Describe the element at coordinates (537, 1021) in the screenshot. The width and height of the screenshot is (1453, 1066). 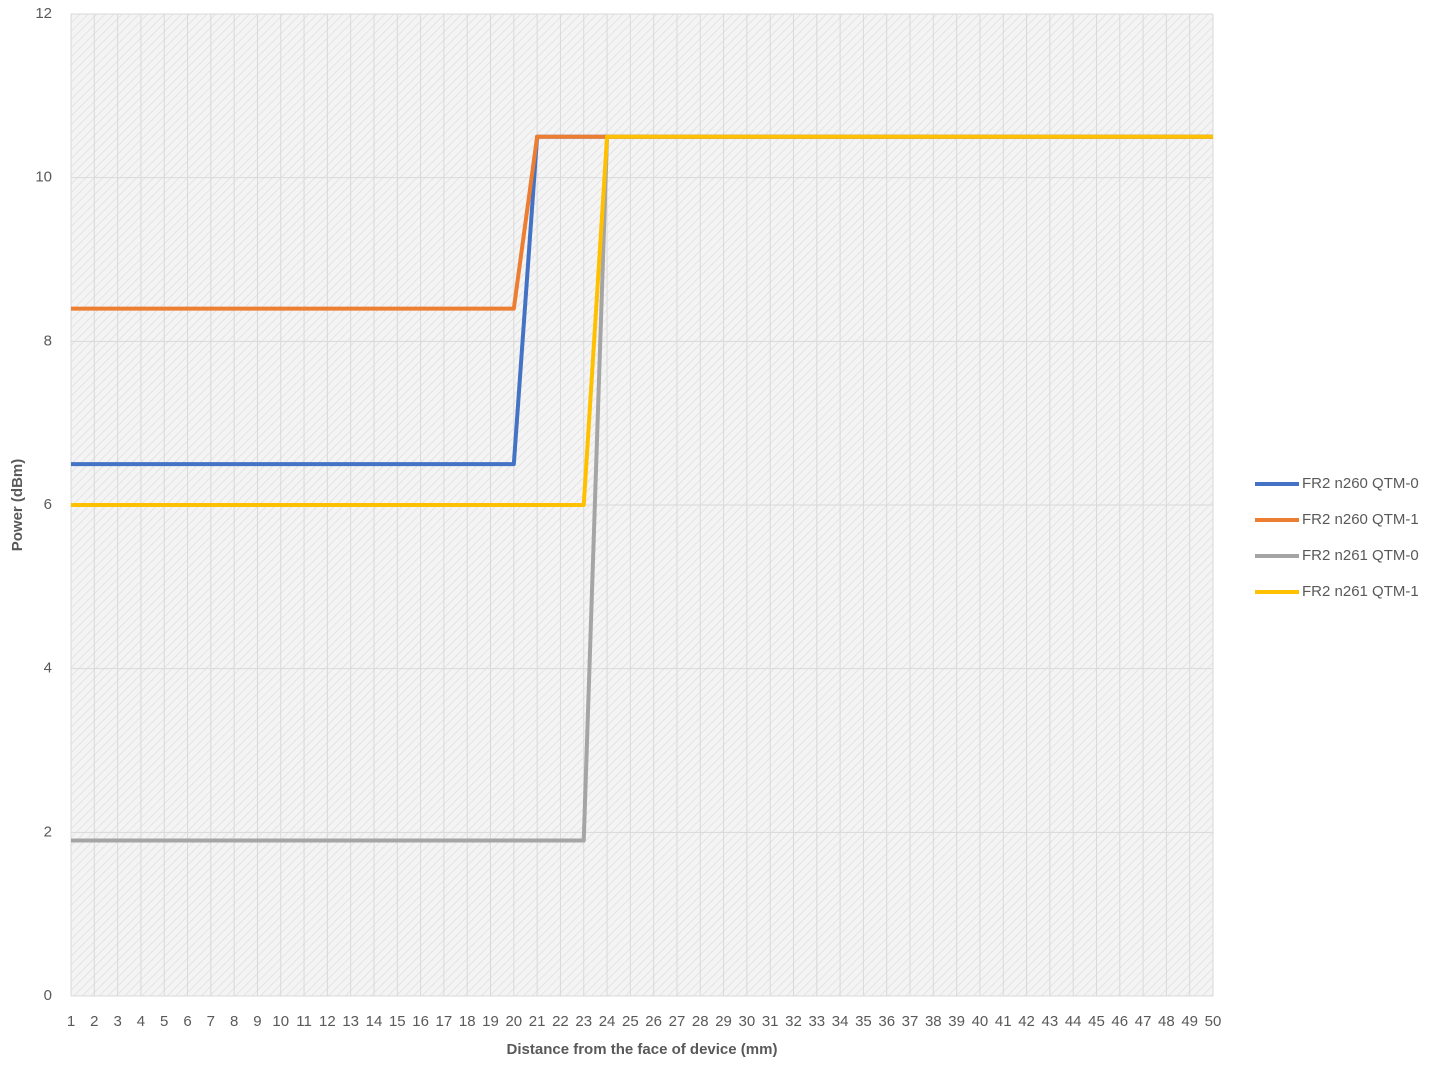
I see `x-tick-label: 21` at that location.